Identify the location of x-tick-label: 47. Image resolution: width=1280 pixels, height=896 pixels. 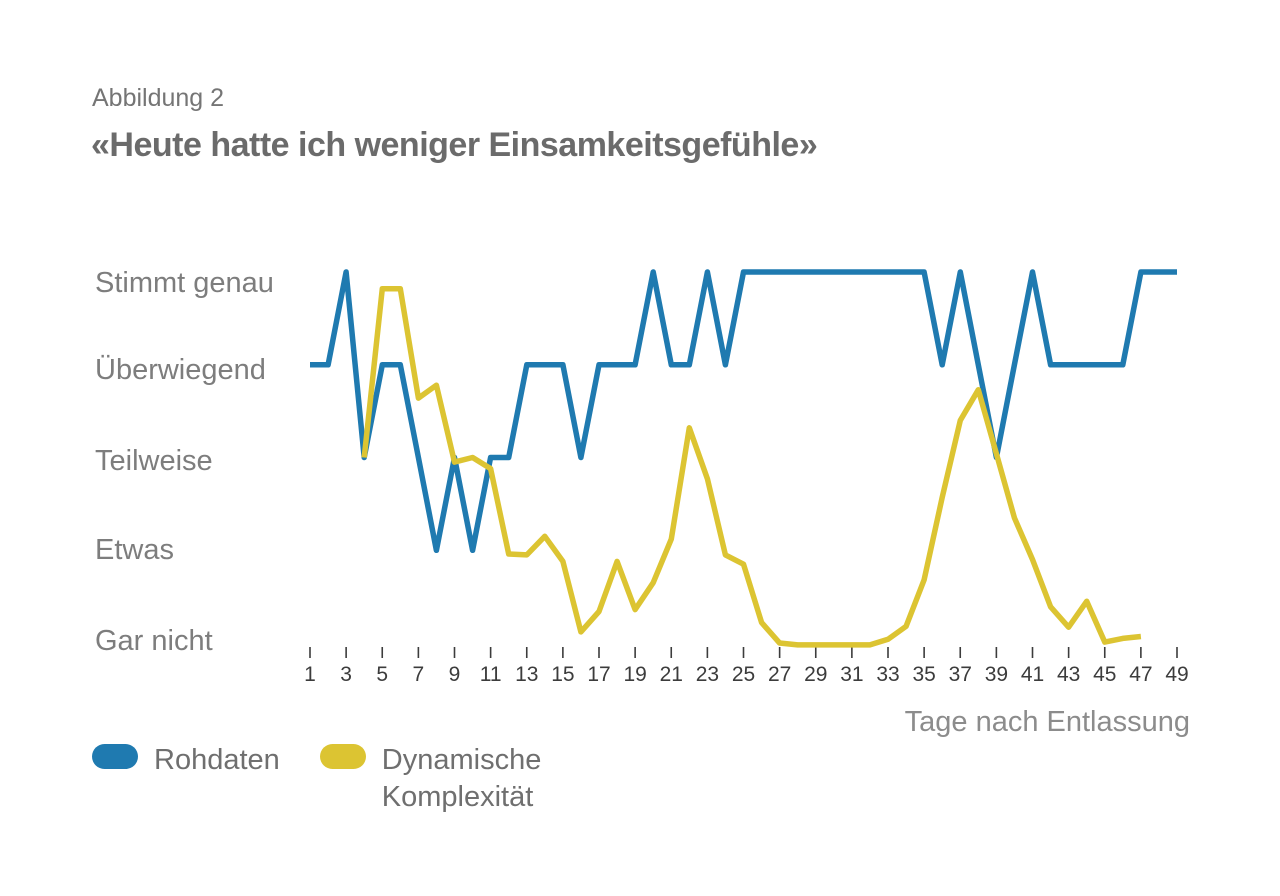
(1140, 674).